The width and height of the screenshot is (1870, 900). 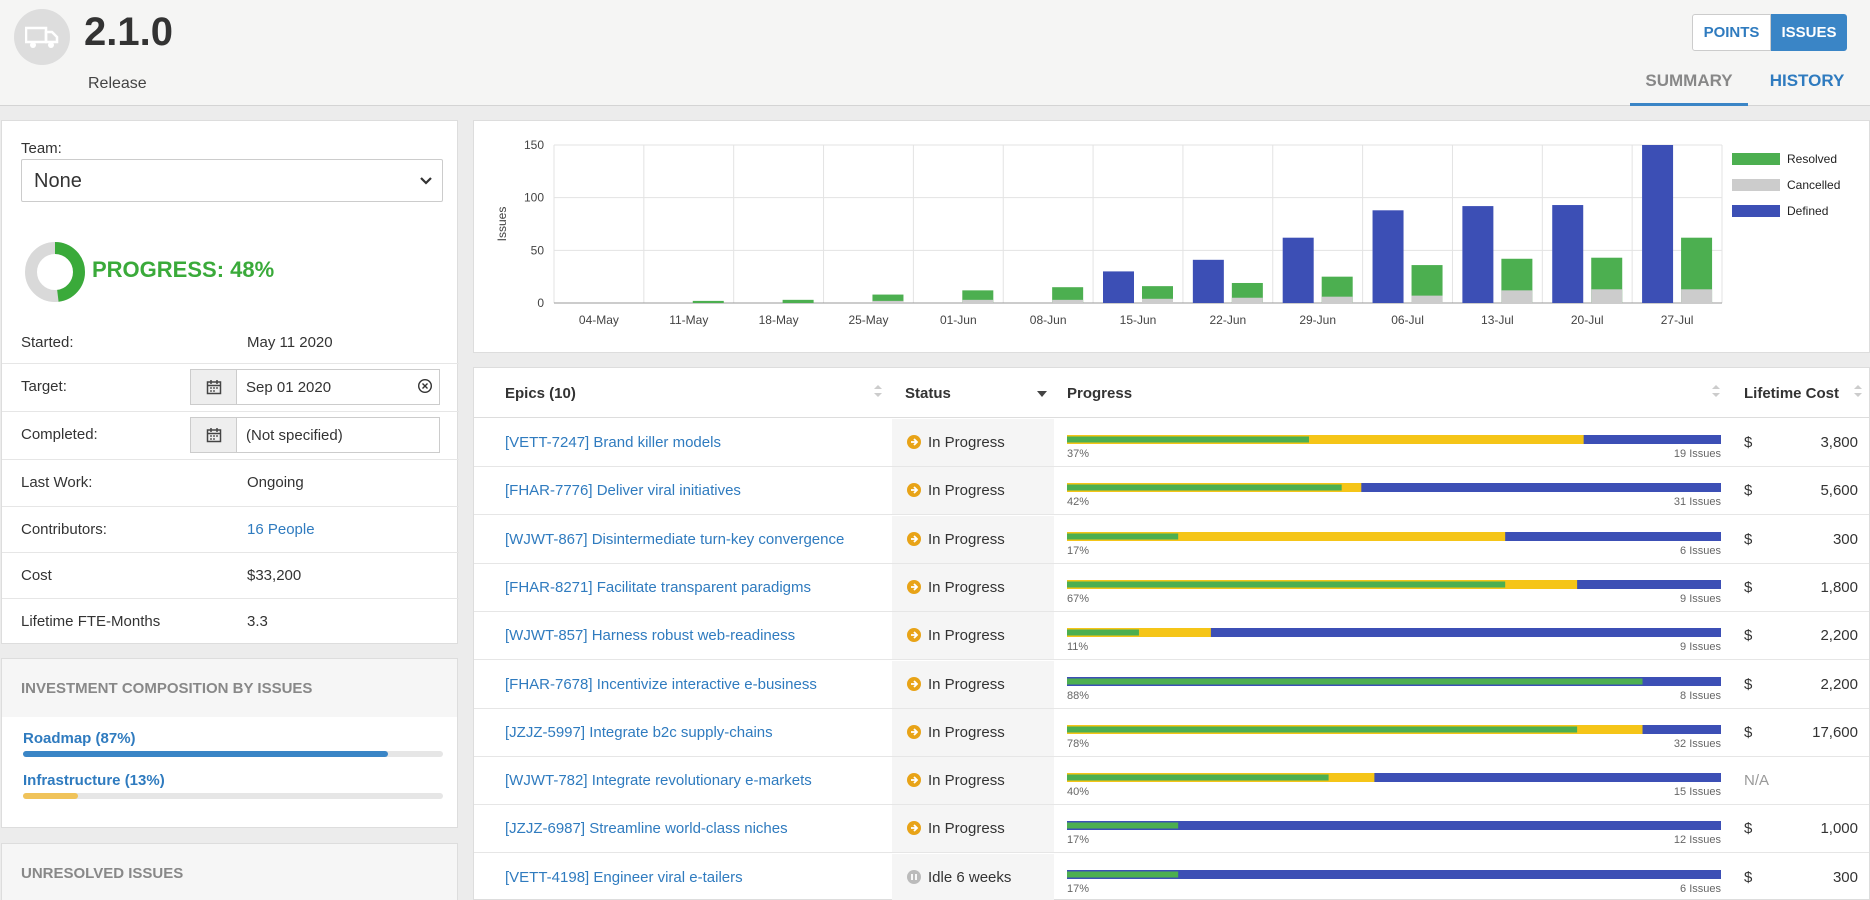 What do you see at coordinates (281, 529) in the screenshot?
I see `contributors-link: 16 People` at bounding box center [281, 529].